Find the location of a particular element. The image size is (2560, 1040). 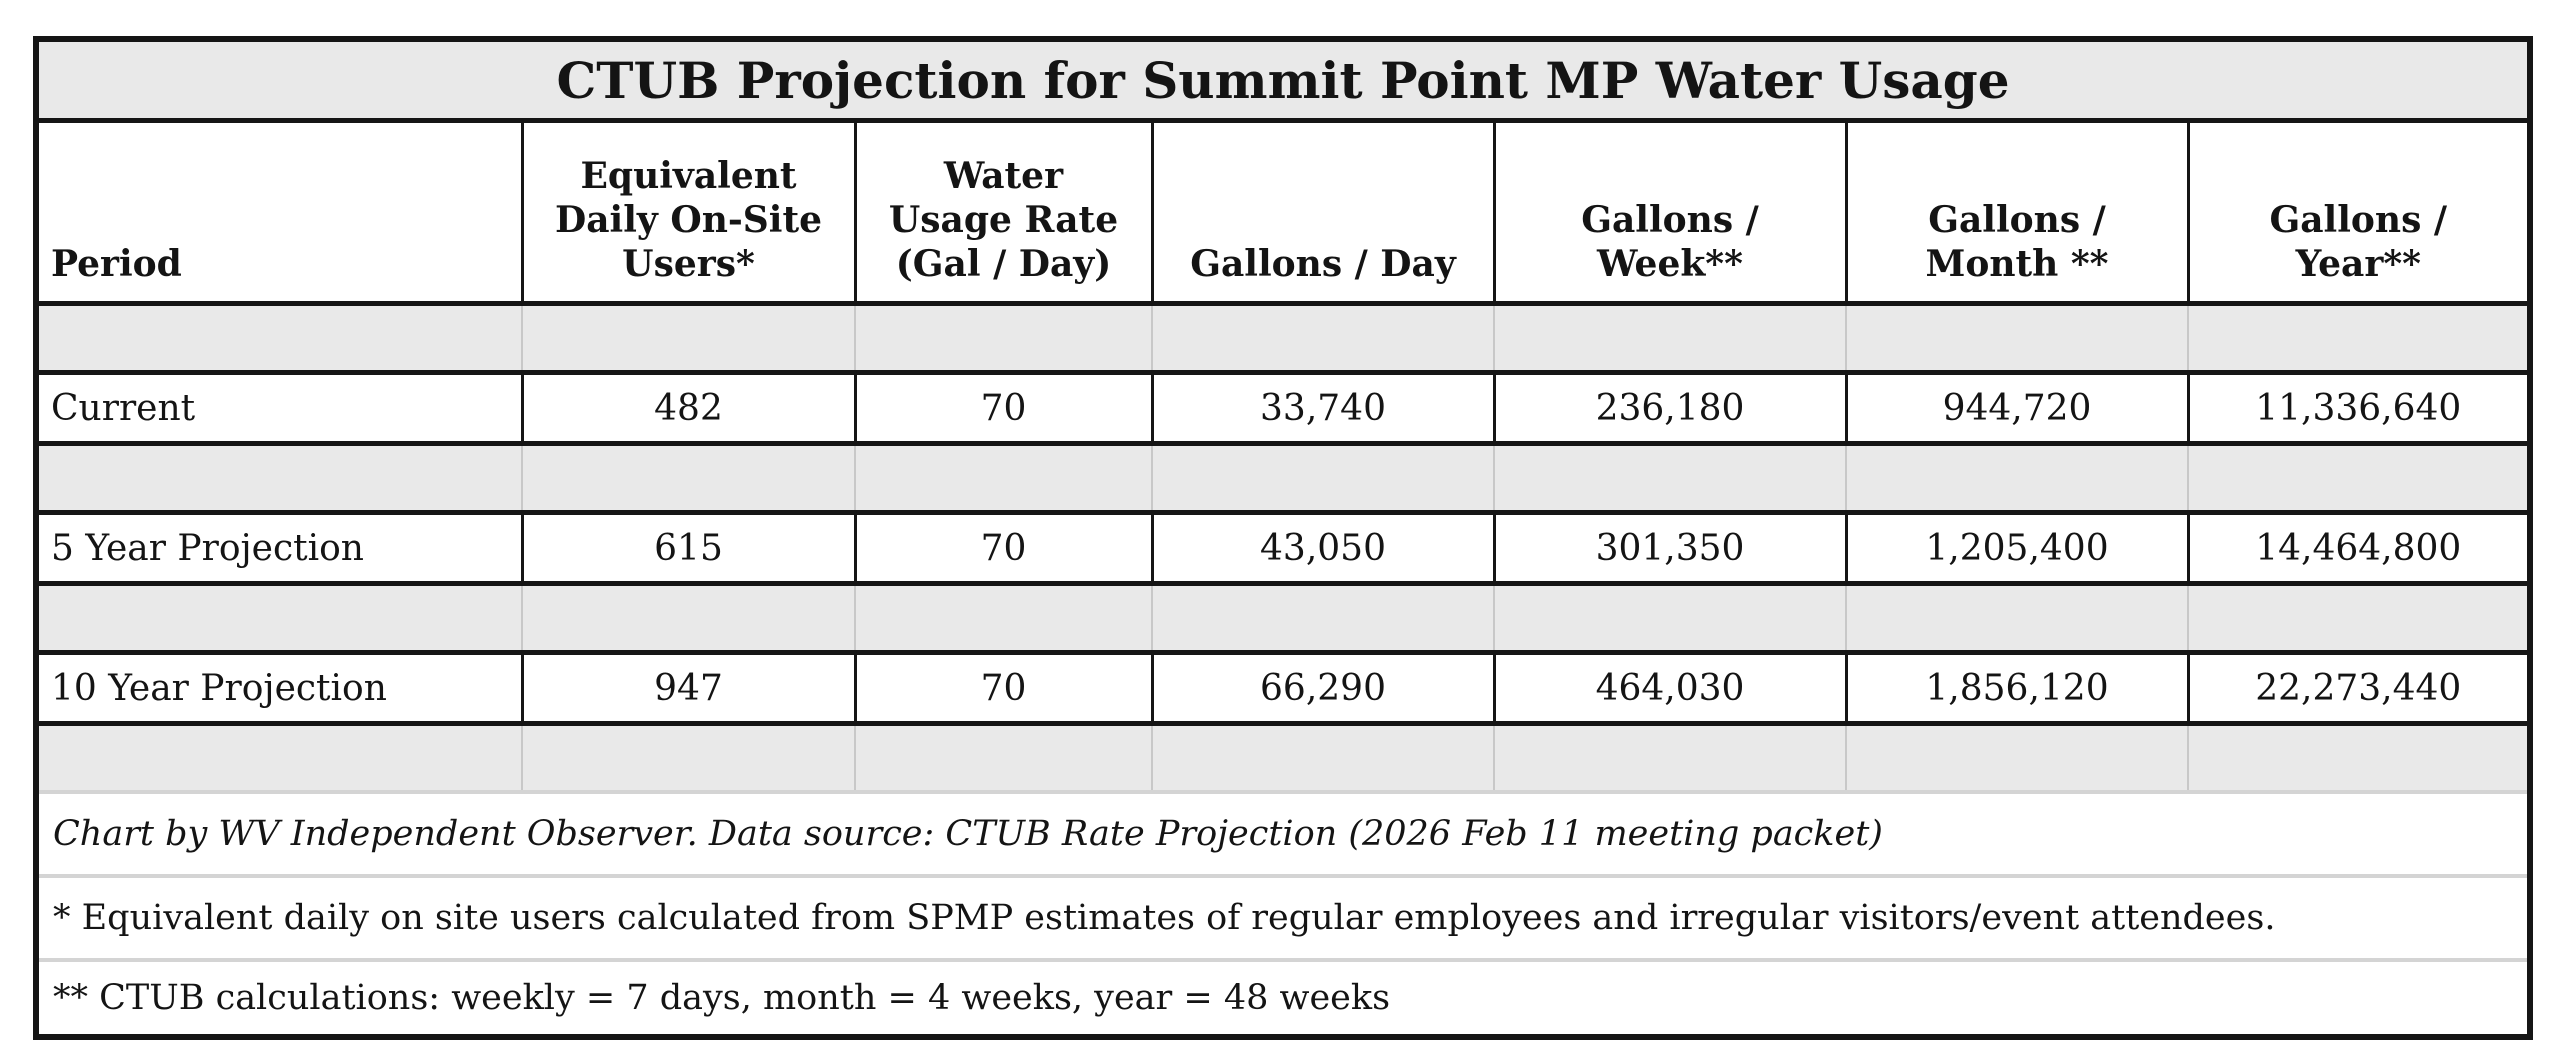

cell-5-year-gallons-week: 301,350 is located at coordinates (1670, 548).